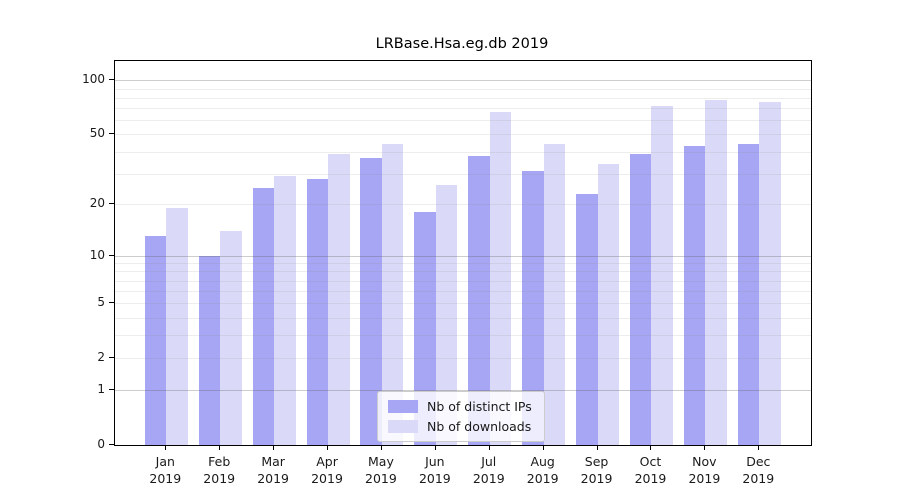 The image size is (900, 500). What do you see at coordinates (273, 478) in the screenshot?
I see `x-tick-year-mar: 2019` at bounding box center [273, 478].